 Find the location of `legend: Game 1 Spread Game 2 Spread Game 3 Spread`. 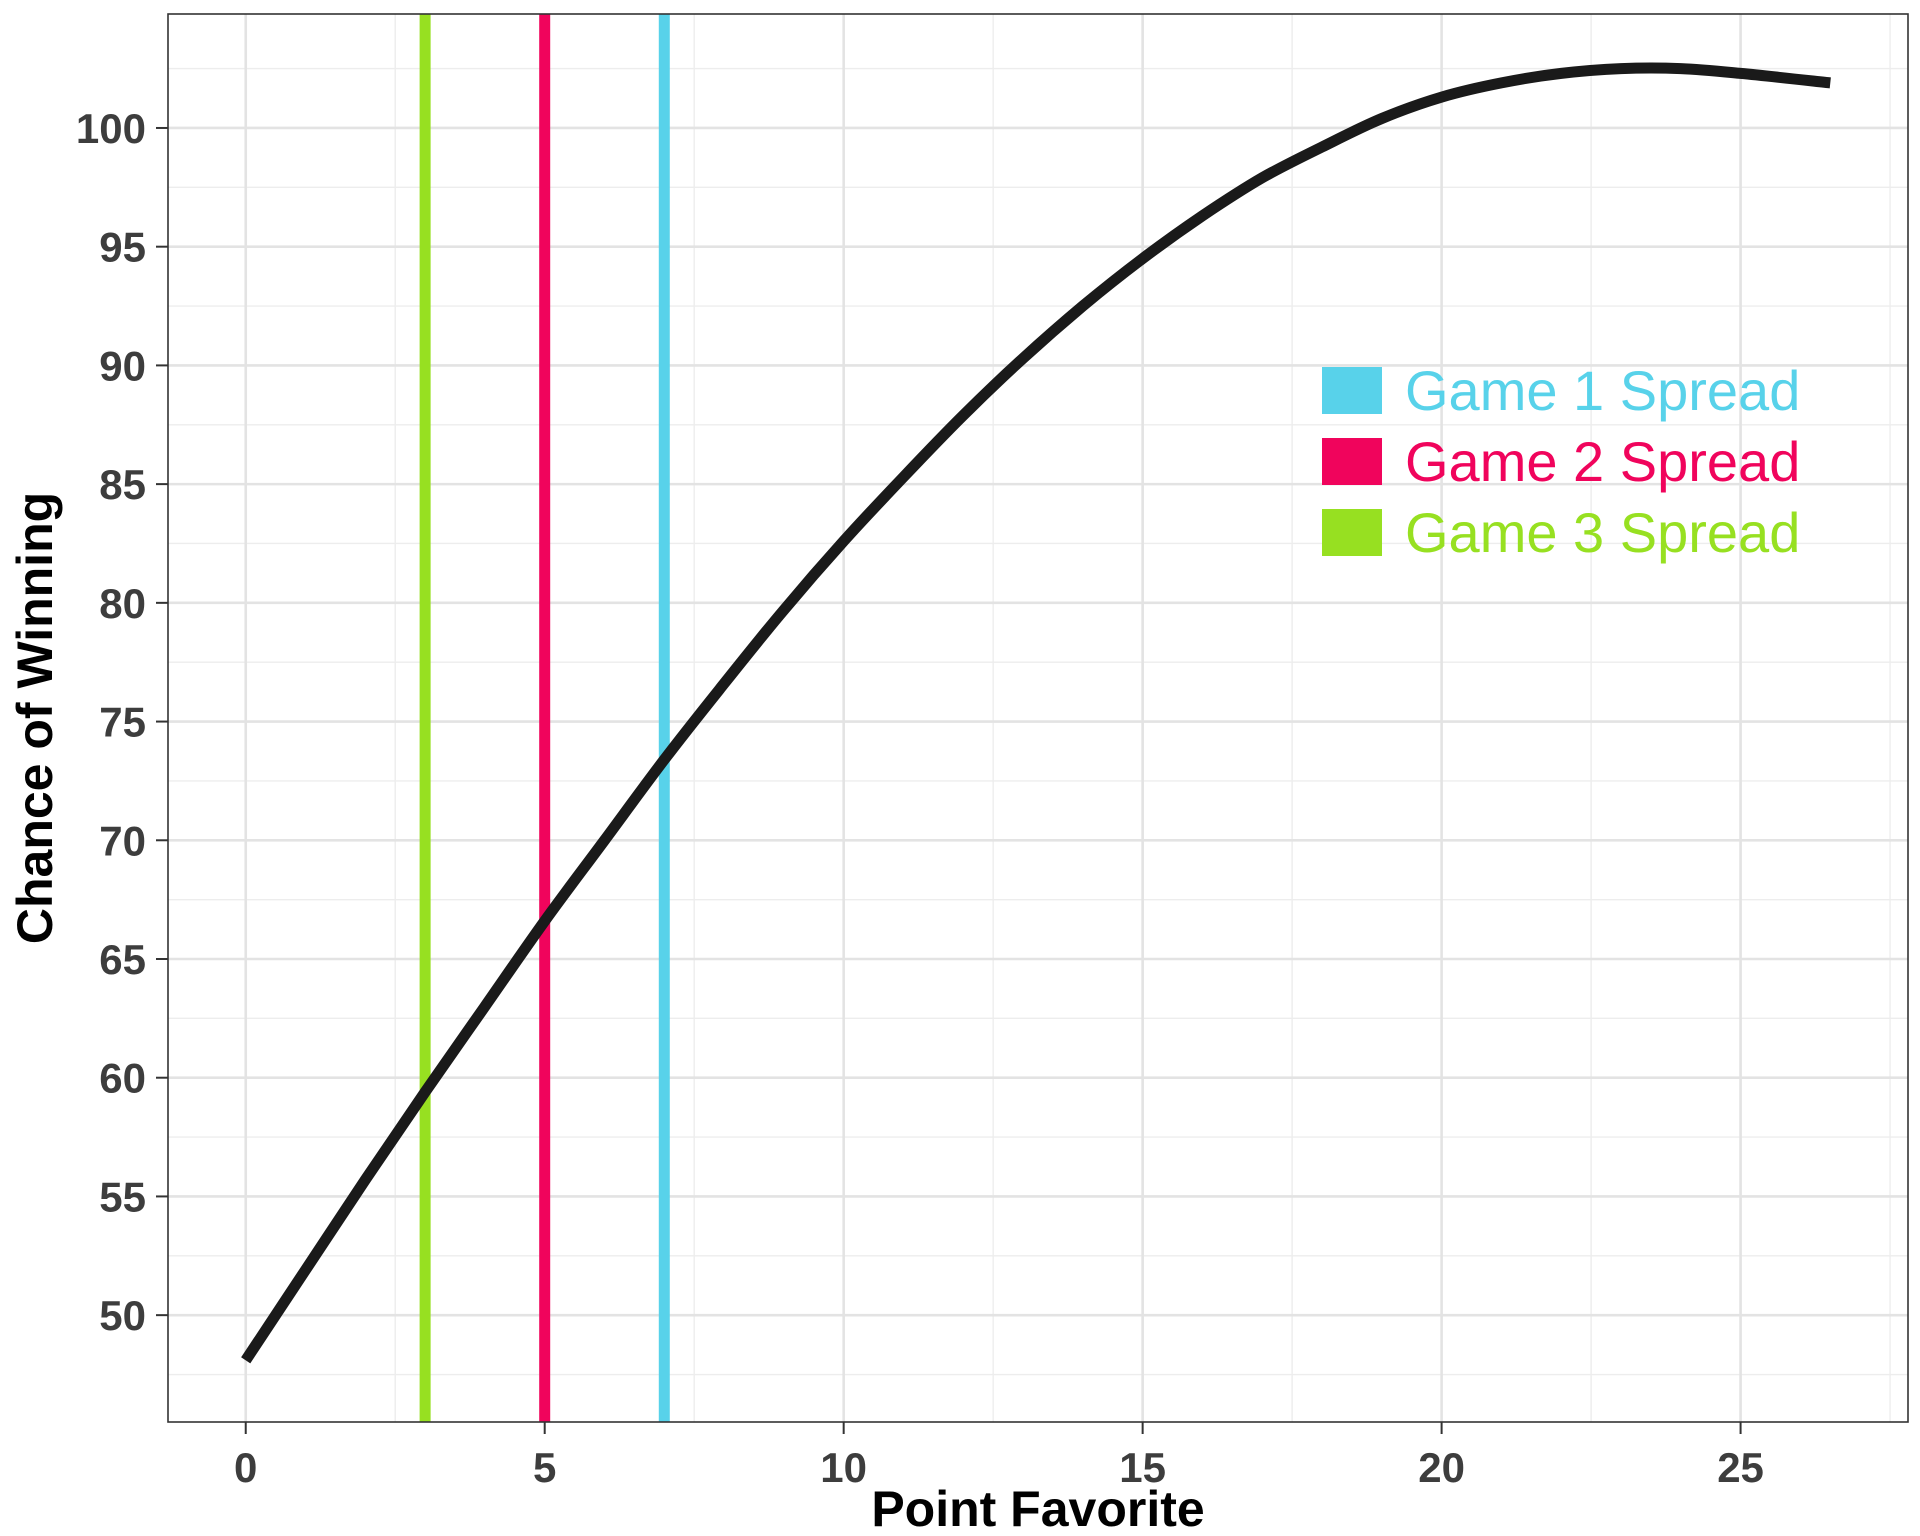

legend: Game 1 Spread Game 2 Spread Game 3 Spread is located at coordinates (1561, 461).